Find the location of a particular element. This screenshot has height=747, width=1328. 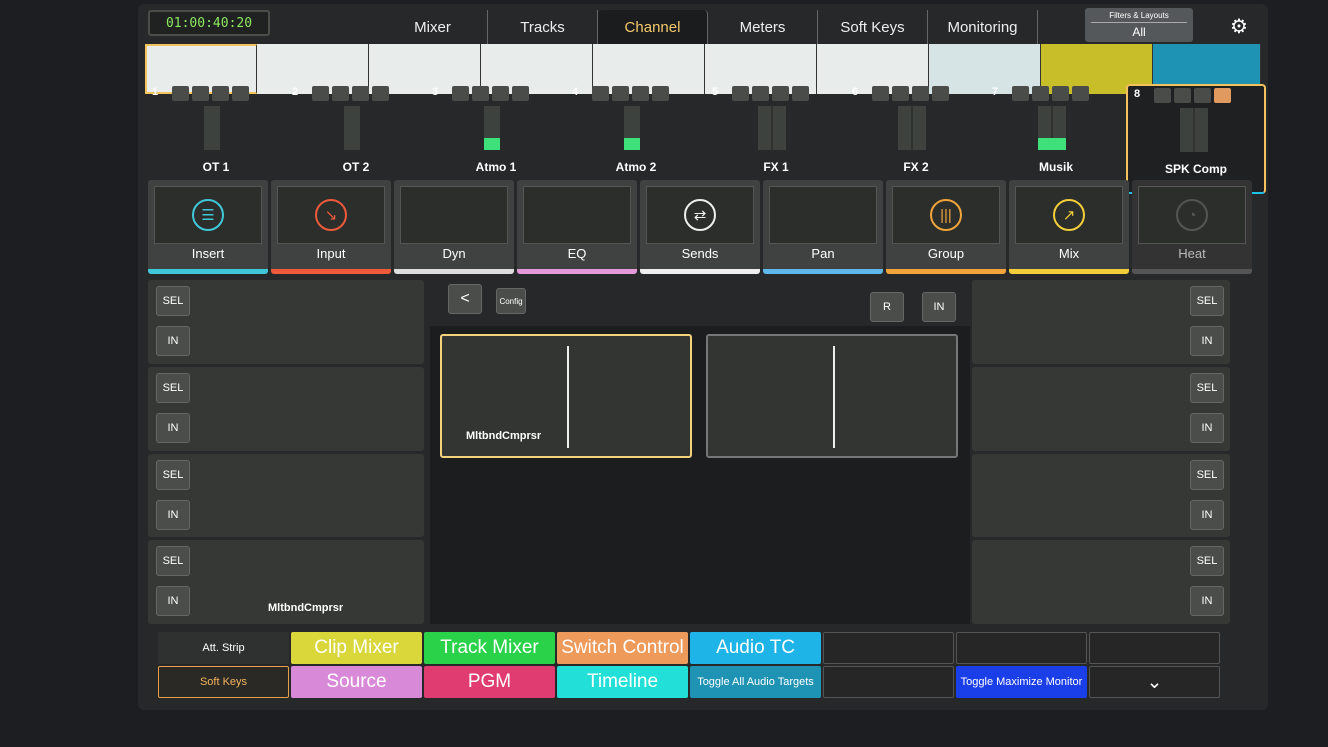

tab-mixer: Mixer is located at coordinates (433, 27).